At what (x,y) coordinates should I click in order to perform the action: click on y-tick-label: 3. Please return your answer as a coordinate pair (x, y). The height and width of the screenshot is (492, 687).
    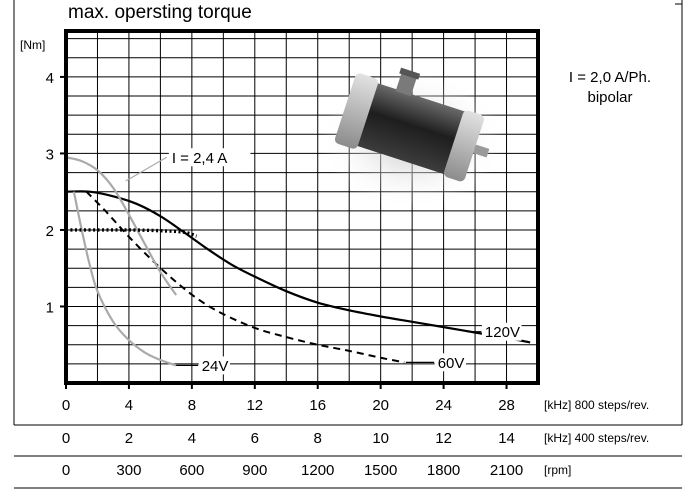
    Looking at the image, I should click on (50, 154).